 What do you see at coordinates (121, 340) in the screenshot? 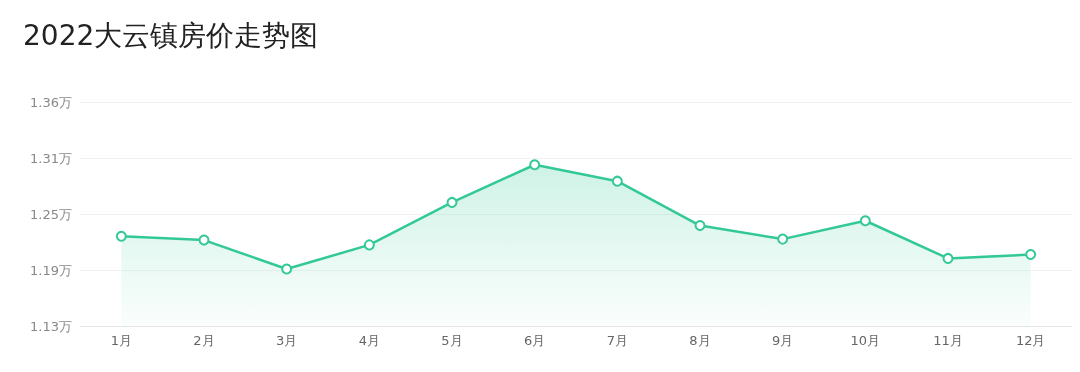
I see `x-tick-label: 1月` at bounding box center [121, 340].